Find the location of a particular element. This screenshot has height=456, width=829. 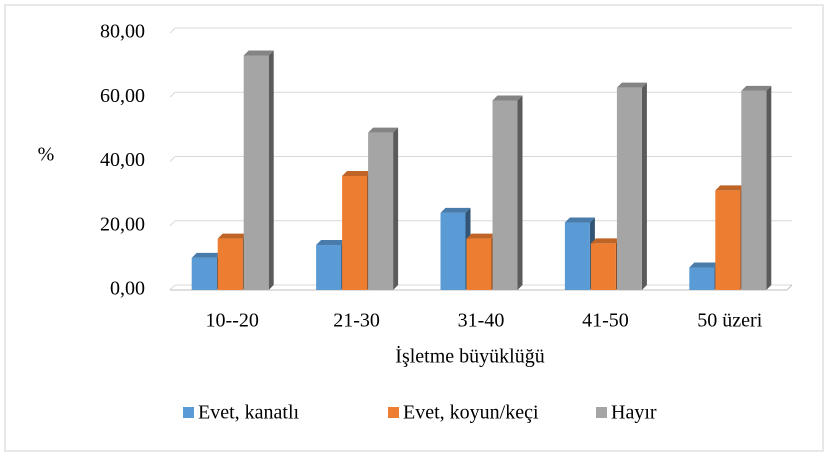

x-axis-line is located at coordinates (789, 287).